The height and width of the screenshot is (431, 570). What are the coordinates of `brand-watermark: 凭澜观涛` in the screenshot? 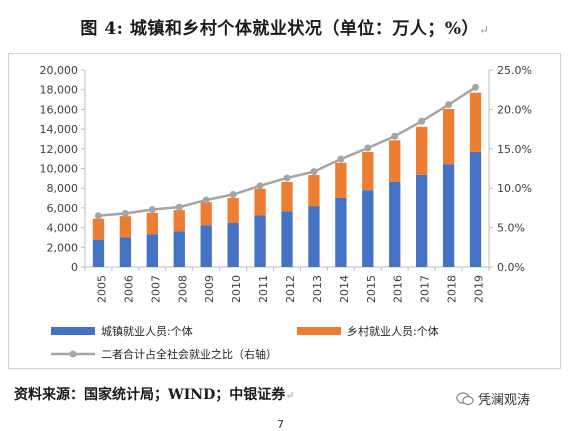 It's located at (493, 398).